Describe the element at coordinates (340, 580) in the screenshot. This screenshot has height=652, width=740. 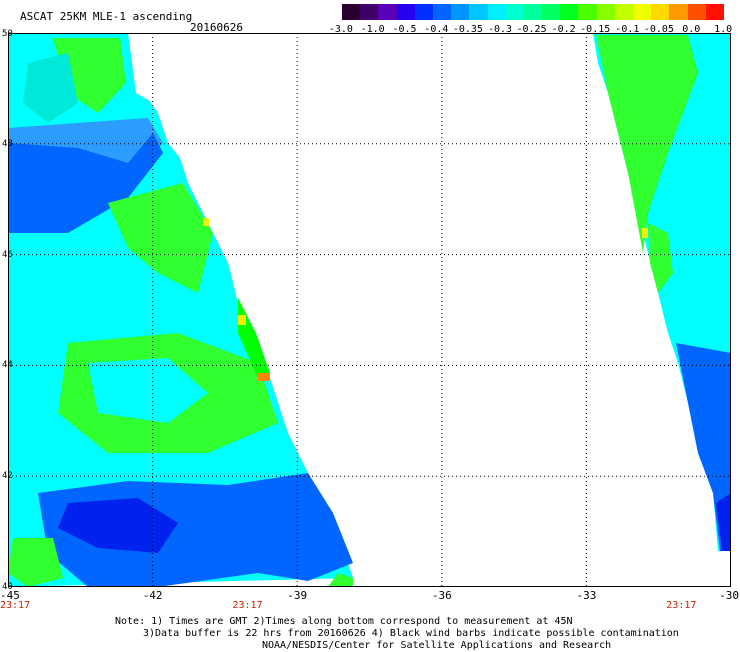
I see `green-tip-south` at that location.